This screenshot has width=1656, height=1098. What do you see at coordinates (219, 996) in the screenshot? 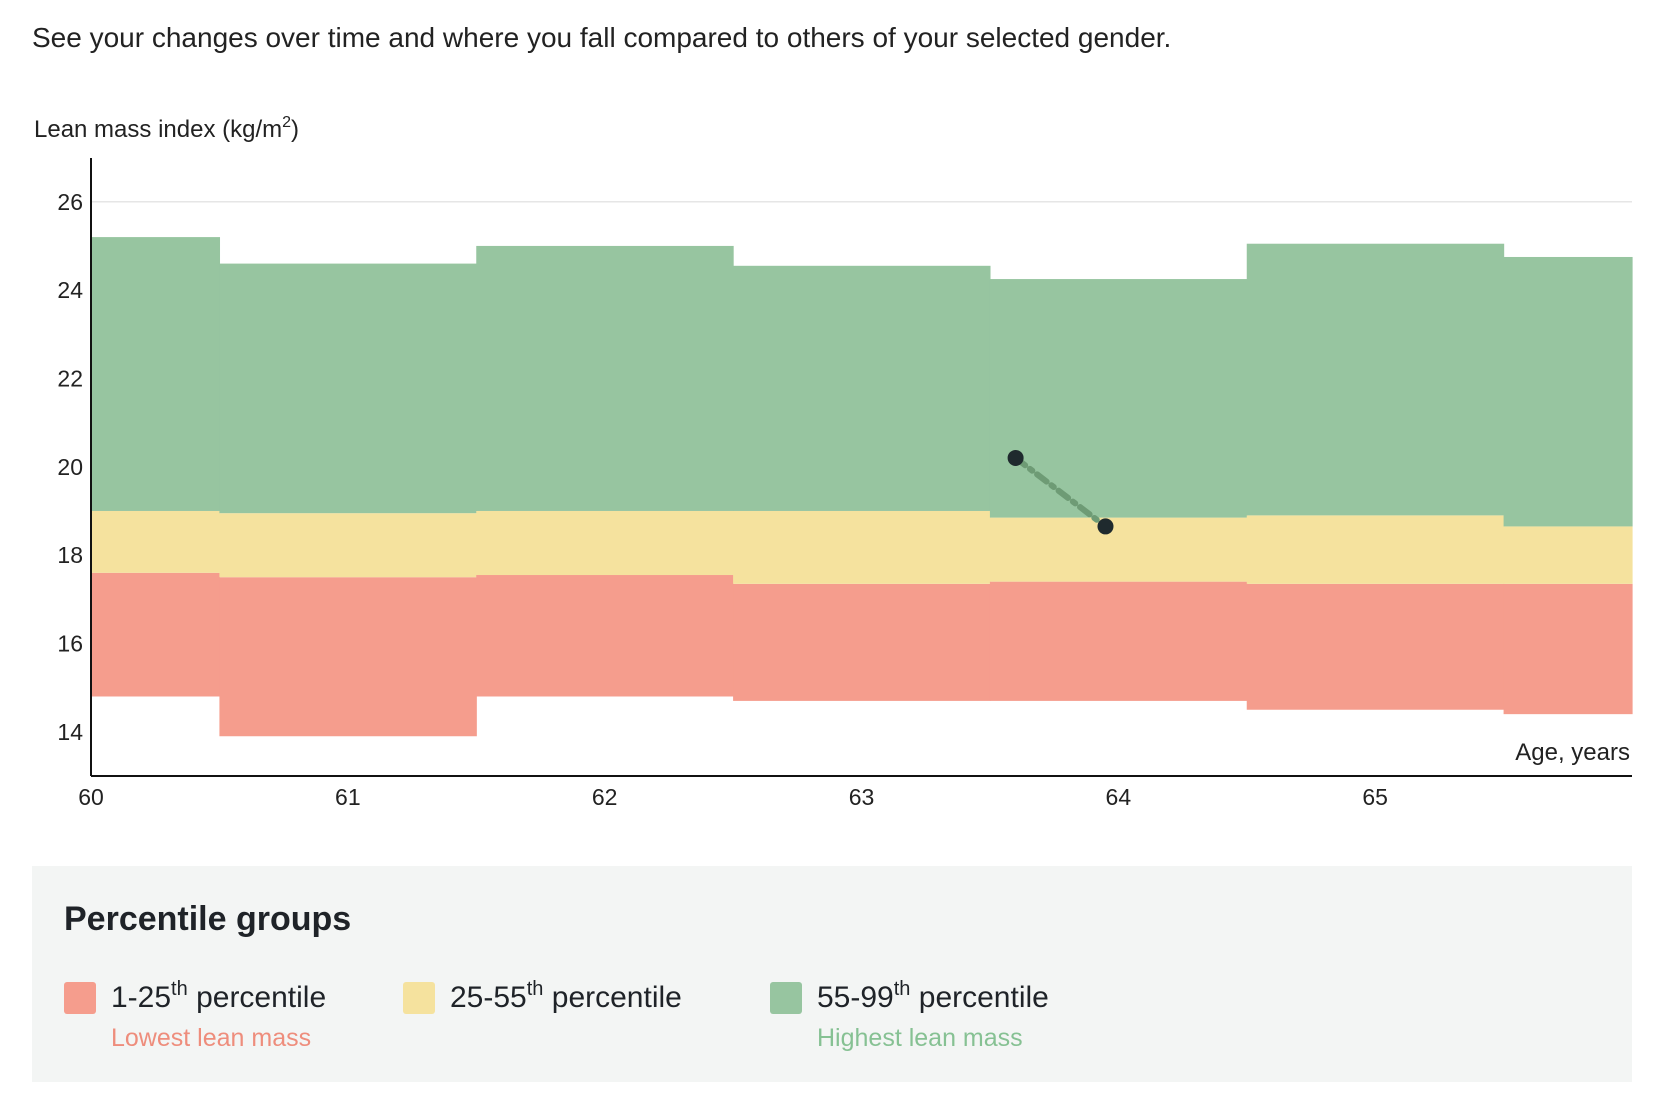
I see `legend-label-low: 1-25th percentile` at bounding box center [219, 996].